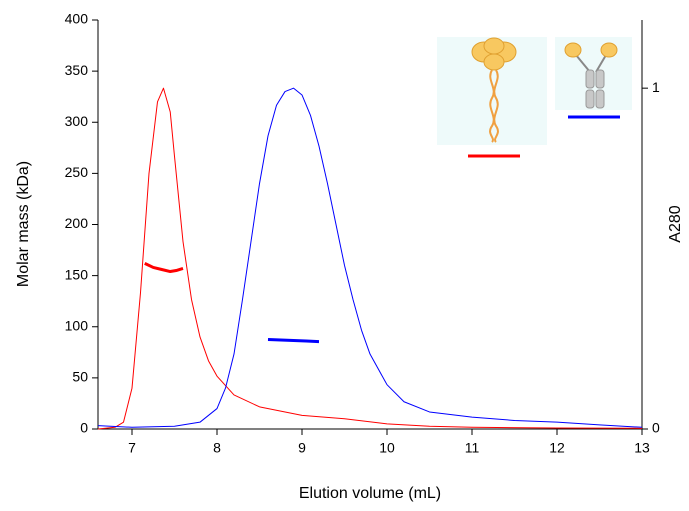  What do you see at coordinates (23, 224) in the screenshot?
I see `y-axis-label: Molar mass (kDa)` at bounding box center [23, 224].